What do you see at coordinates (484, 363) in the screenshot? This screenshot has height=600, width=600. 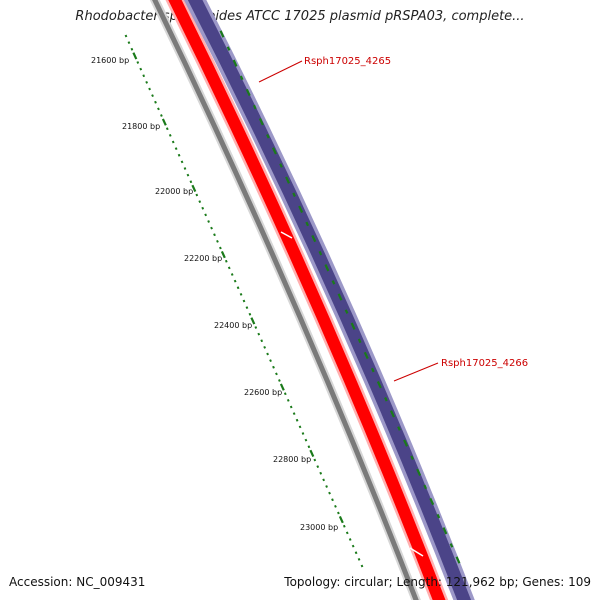 I see `gene-label: Rsph17025_4266` at bounding box center [484, 363].